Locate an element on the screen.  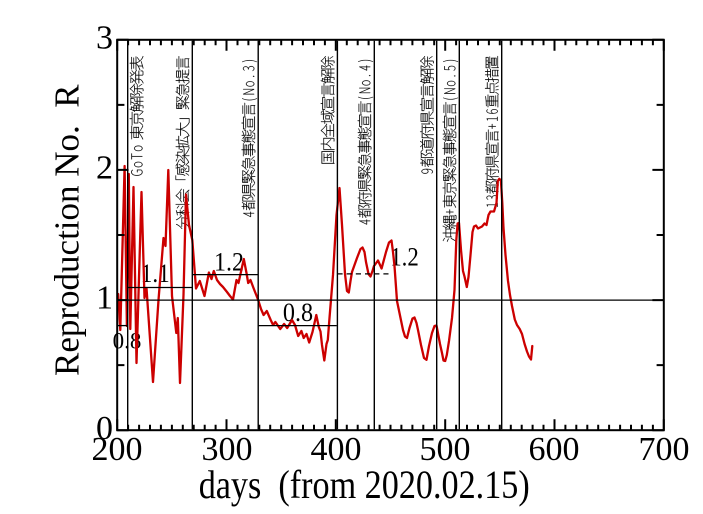
svg-text: 0.8 is located at coordinates (298, 313).